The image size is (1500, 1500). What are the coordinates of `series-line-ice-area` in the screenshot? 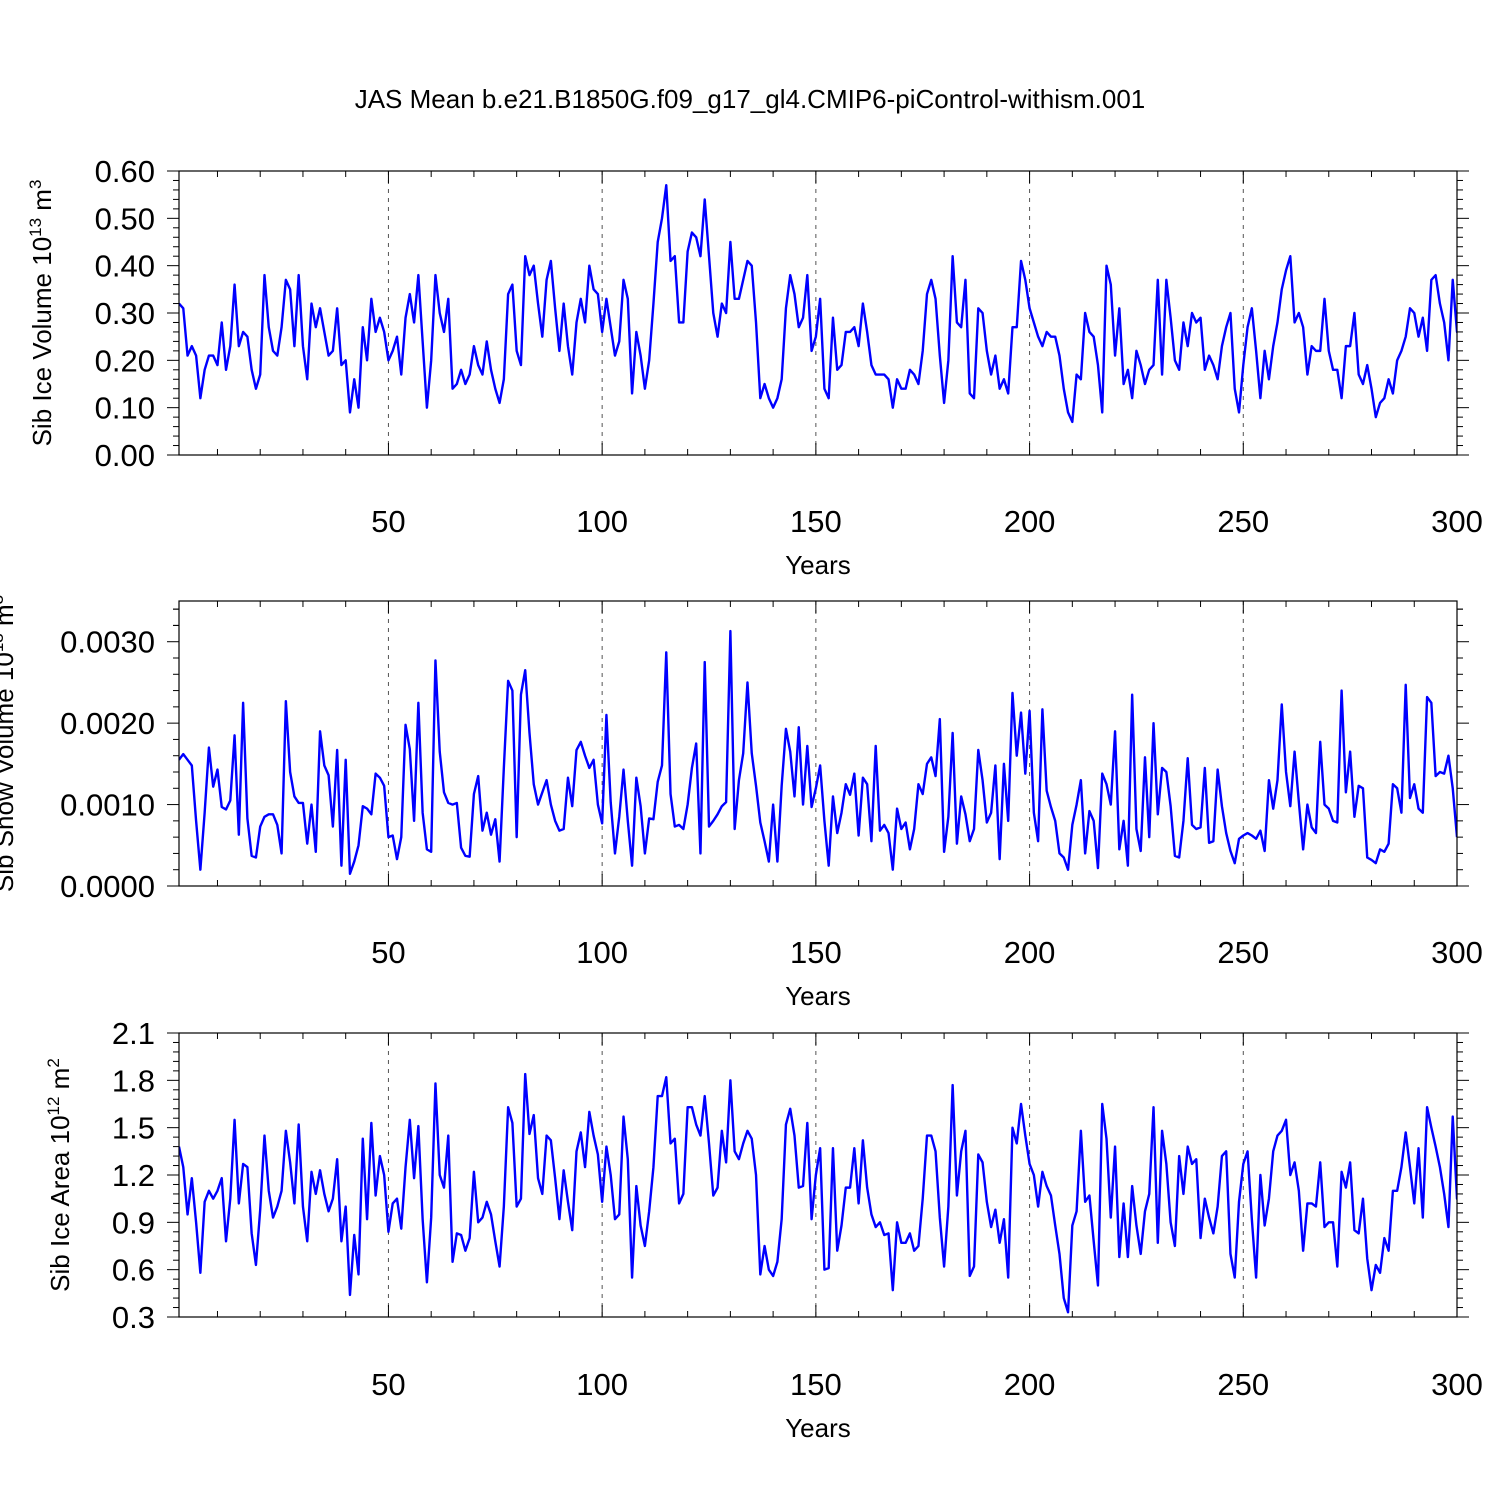 It's located at (818, 1193).